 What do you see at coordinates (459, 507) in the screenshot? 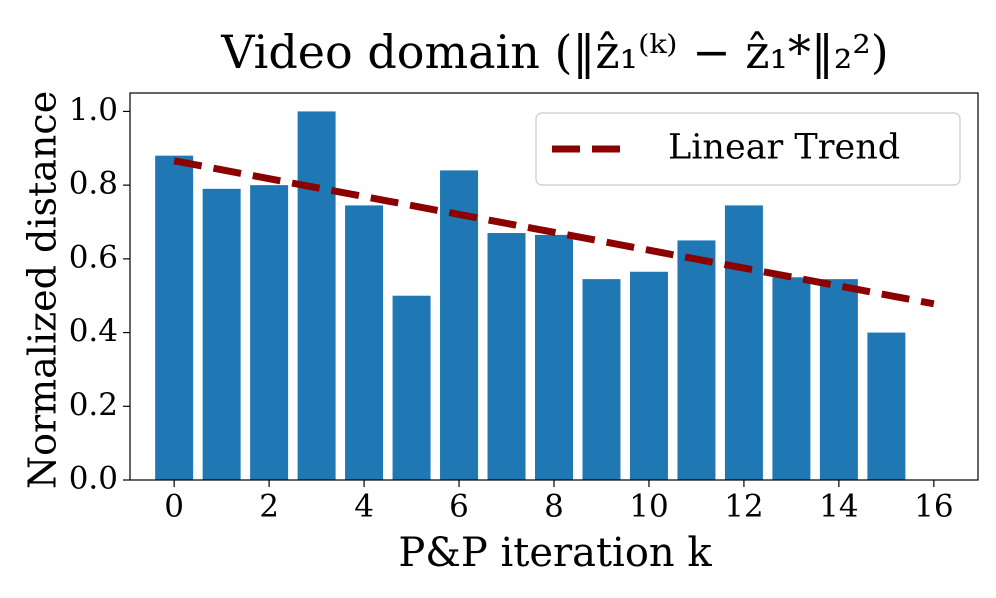
I see `x-tick-label: 6` at bounding box center [459, 507].